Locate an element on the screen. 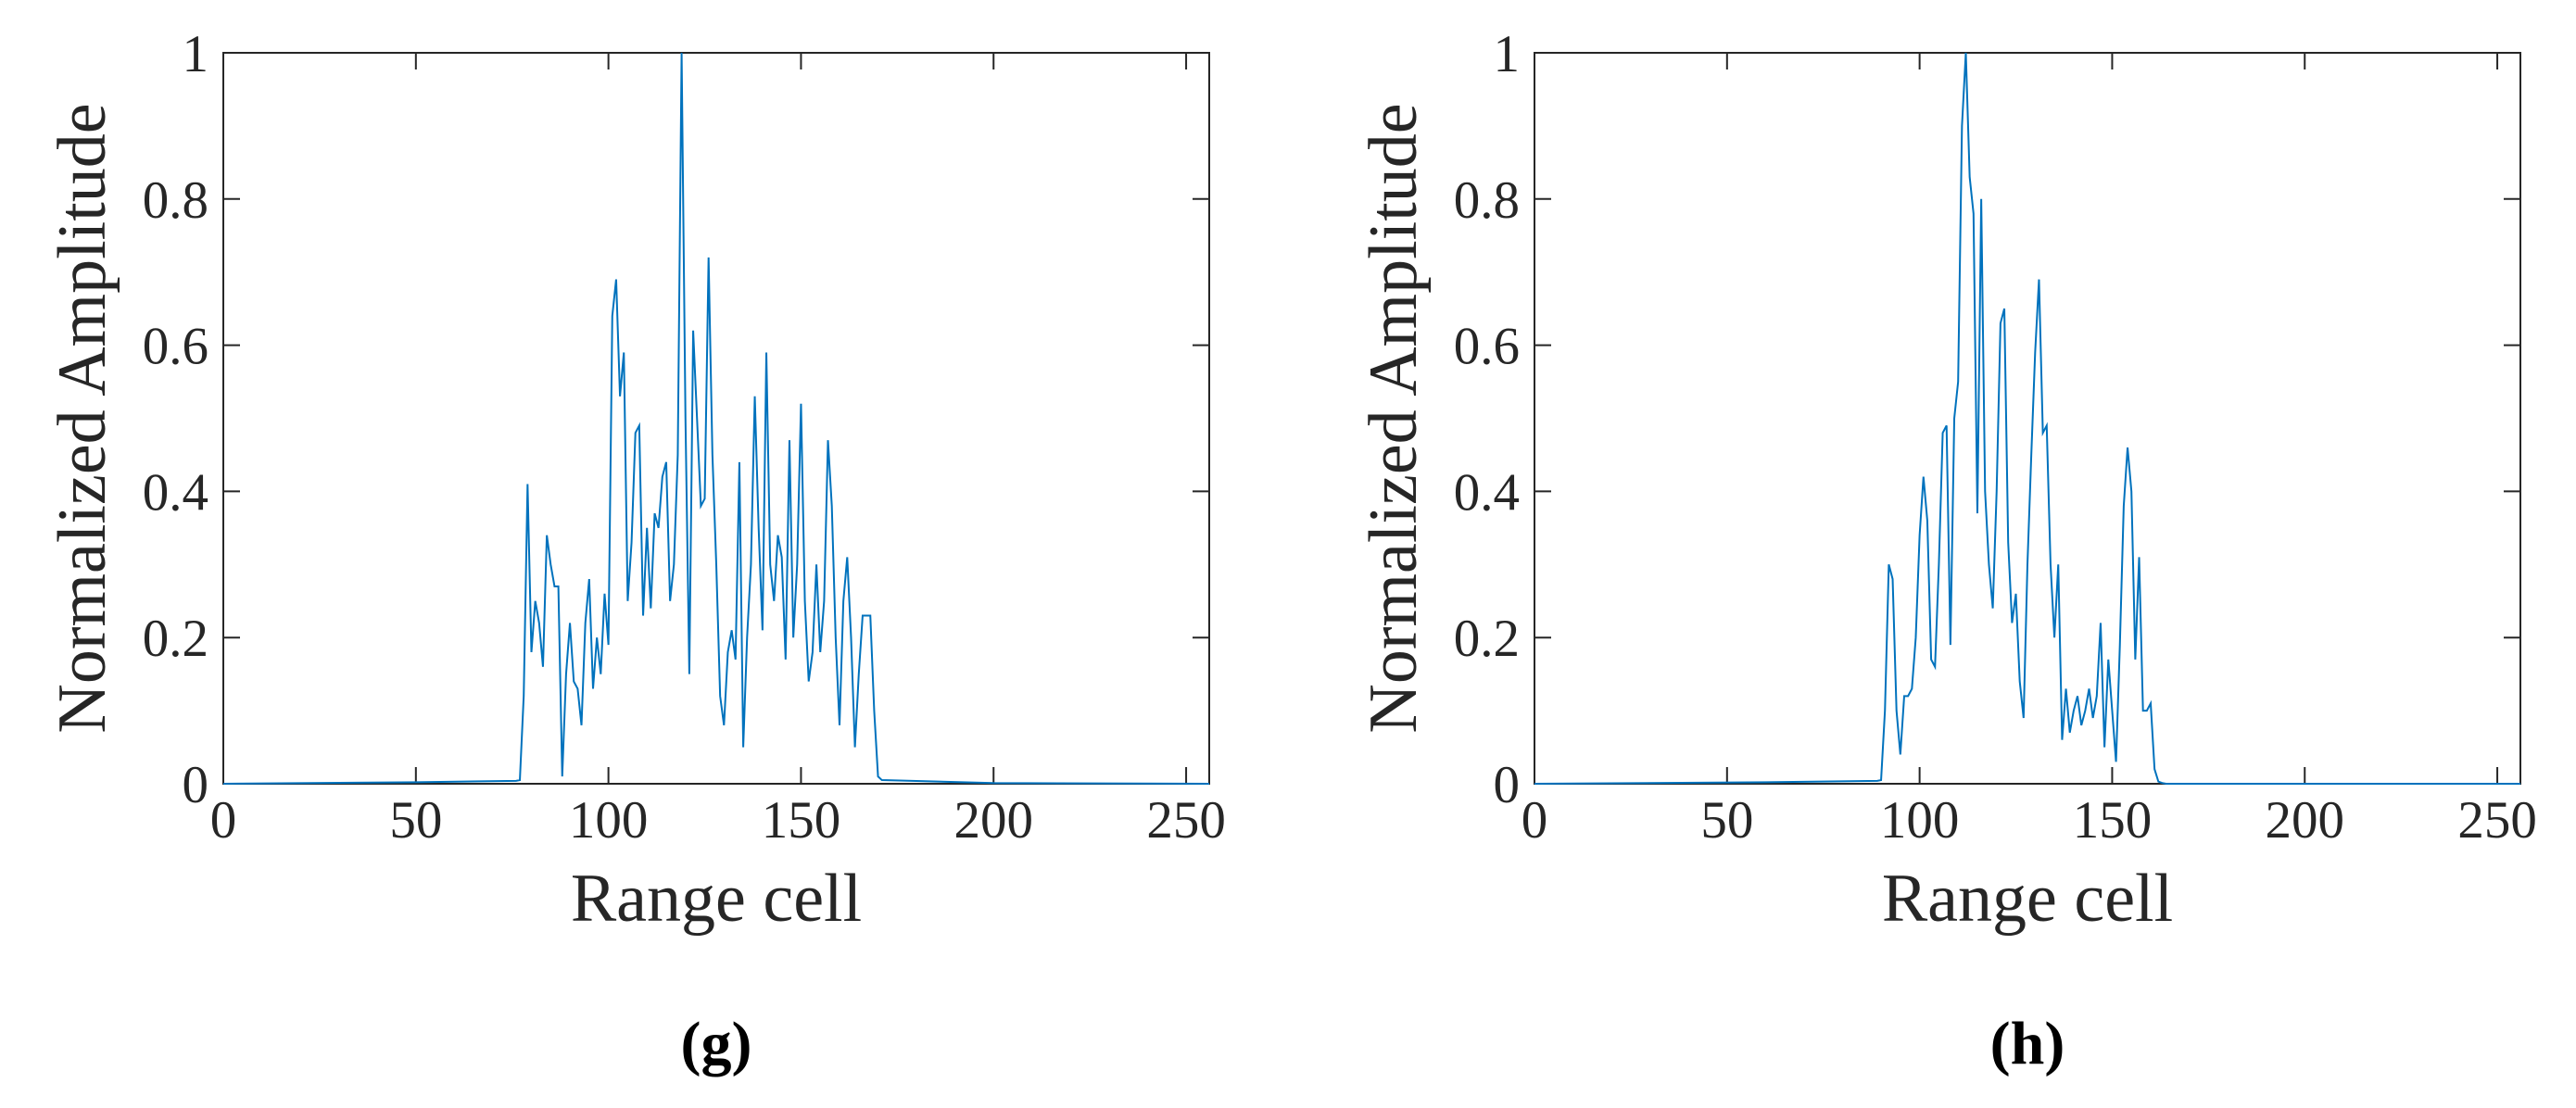 The height and width of the screenshot is (1108, 2576). caption: (h) is located at coordinates (2027, 1043).